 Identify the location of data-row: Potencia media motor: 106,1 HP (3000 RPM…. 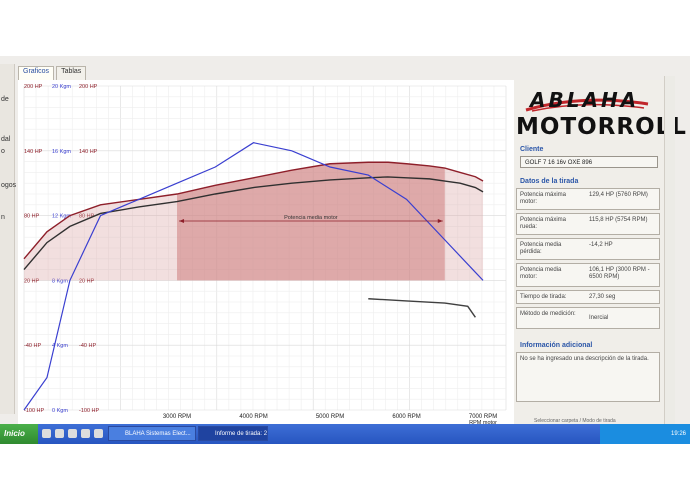
(588, 275).